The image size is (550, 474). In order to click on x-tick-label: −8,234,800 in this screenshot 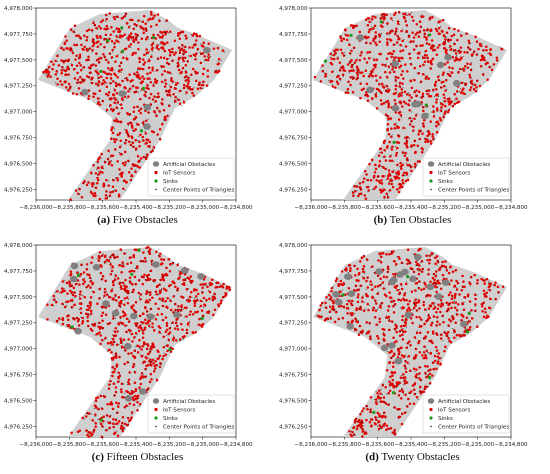, I will do `click(236, 445)`.